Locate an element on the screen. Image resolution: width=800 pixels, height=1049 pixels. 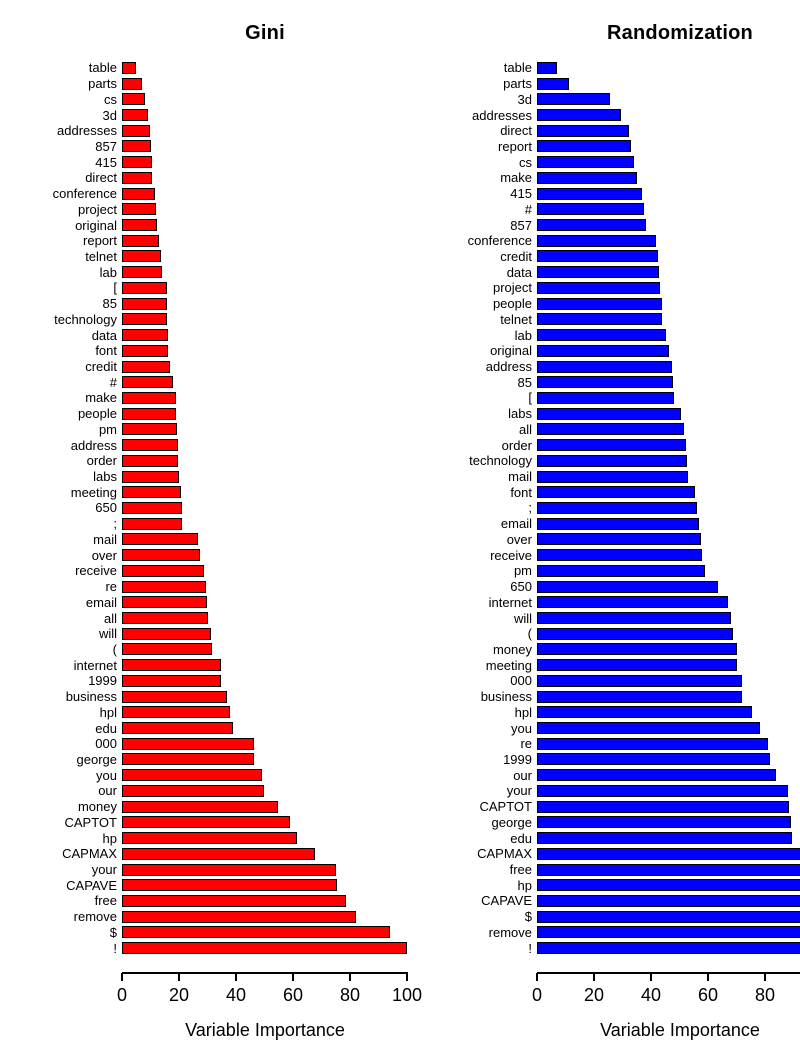
bar-row: 1999 is located at coordinates (232, 681).